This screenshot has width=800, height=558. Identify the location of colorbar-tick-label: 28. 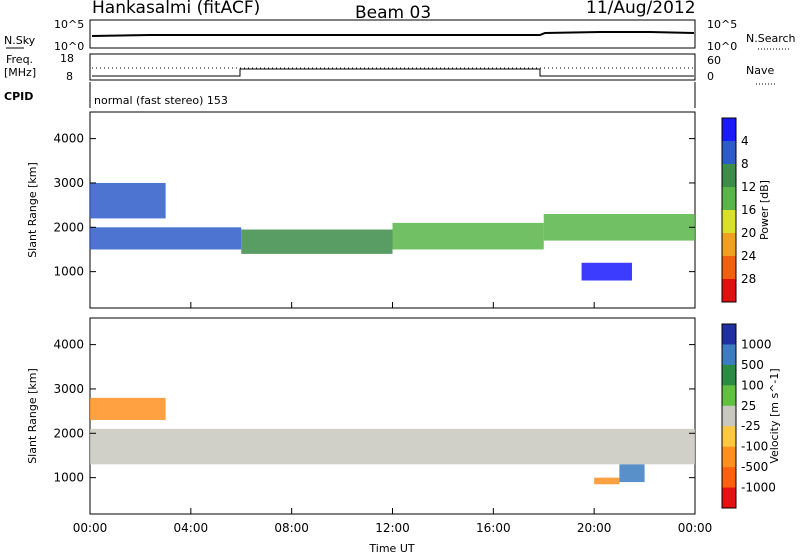
(748, 279).